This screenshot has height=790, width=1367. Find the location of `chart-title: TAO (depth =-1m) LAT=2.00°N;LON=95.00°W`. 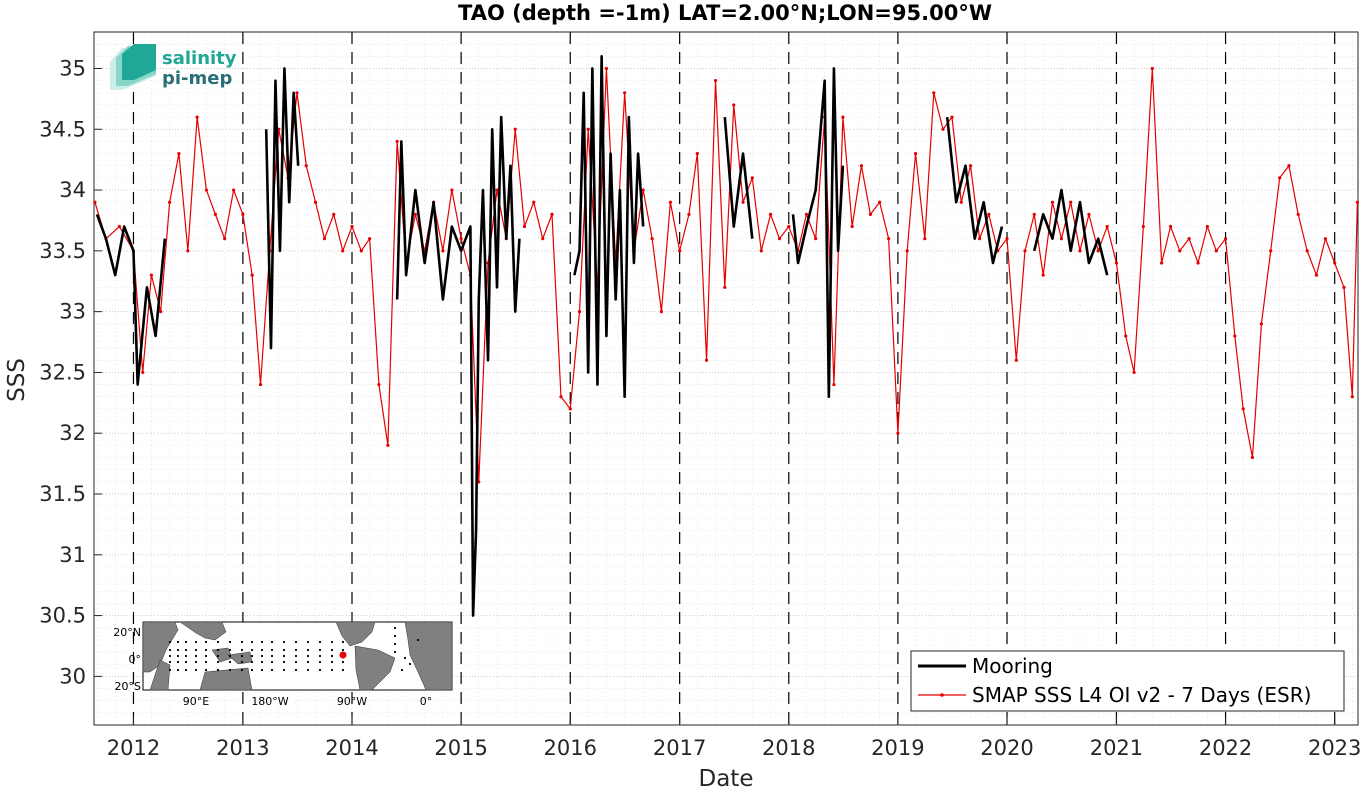

chart-title: TAO (depth =-1m) LAT=2.00°N;LON=95.00°W is located at coordinates (725, 13).